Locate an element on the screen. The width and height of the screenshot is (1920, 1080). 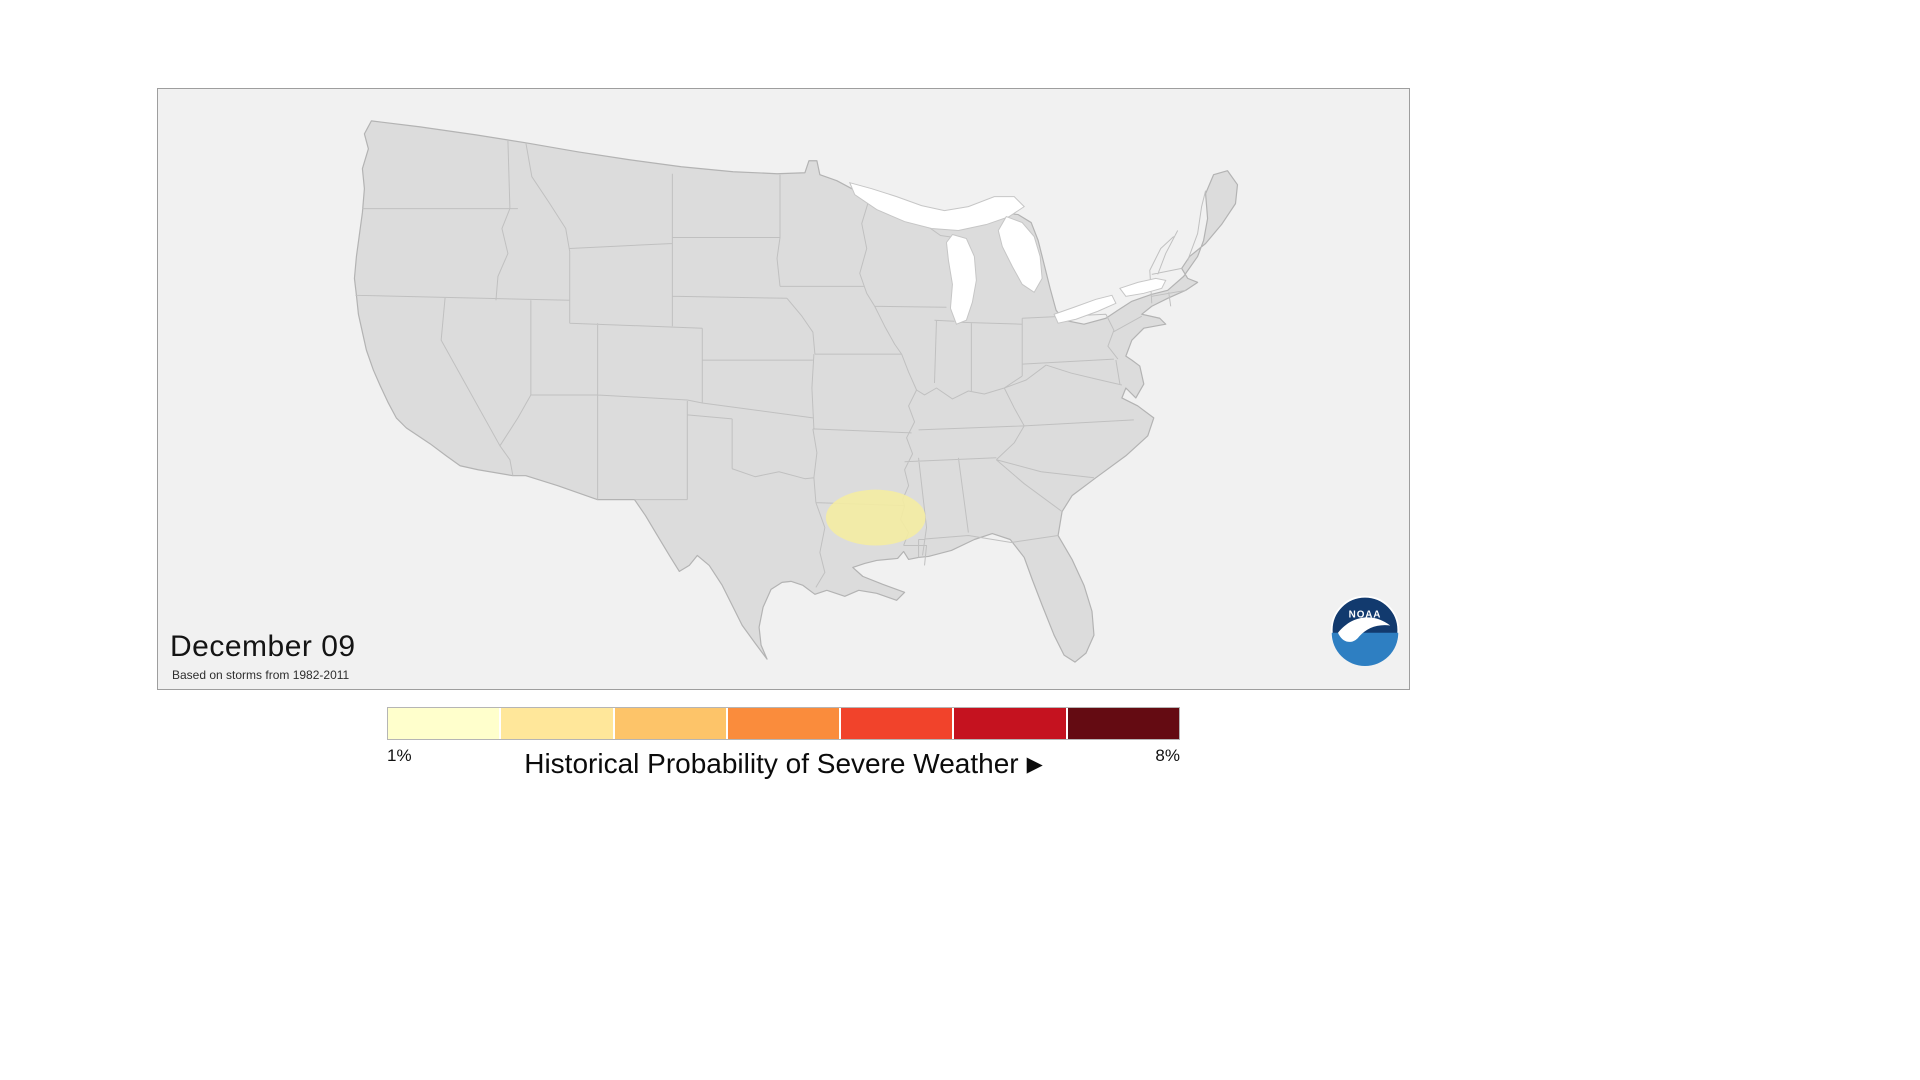
lake-ontario is located at coordinates (1143, 287).